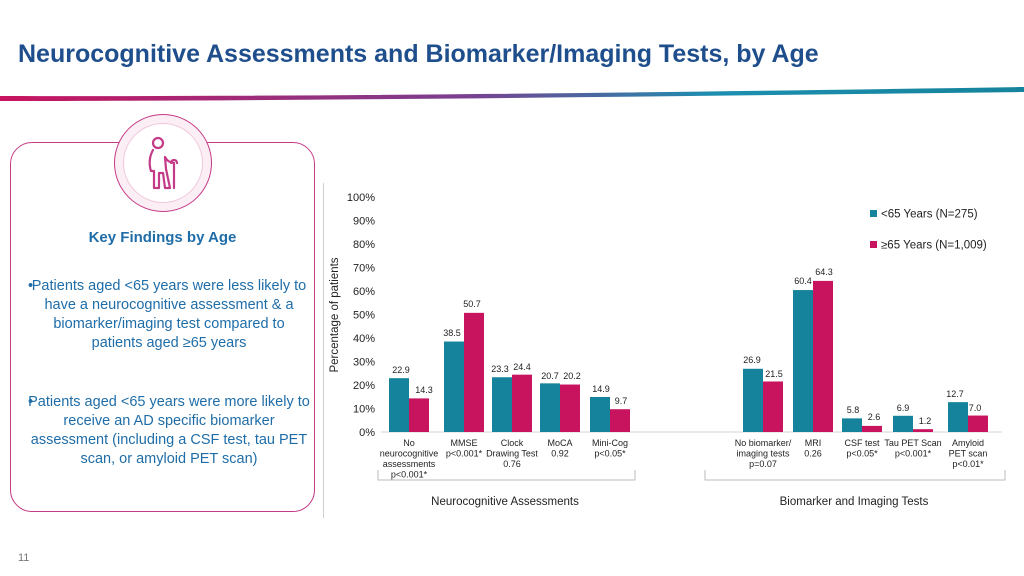 Image resolution: width=1024 pixels, height=576 pixels. Describe the element at coordinates (409, 464) in the screenshot. I see `x-tick-label: assessments` at that location.